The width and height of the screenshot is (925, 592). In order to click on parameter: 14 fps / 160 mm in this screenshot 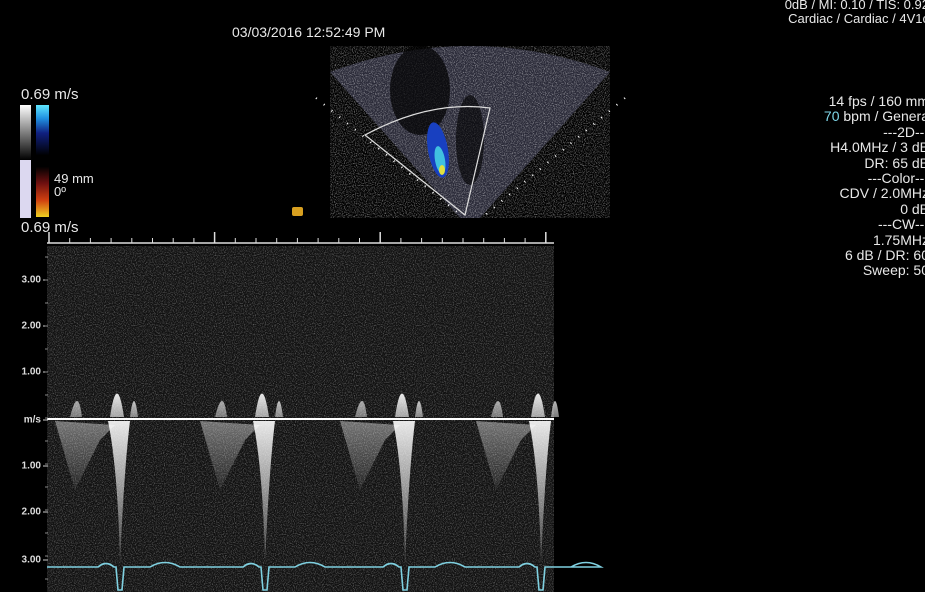, I will do `click(876, 101)`.